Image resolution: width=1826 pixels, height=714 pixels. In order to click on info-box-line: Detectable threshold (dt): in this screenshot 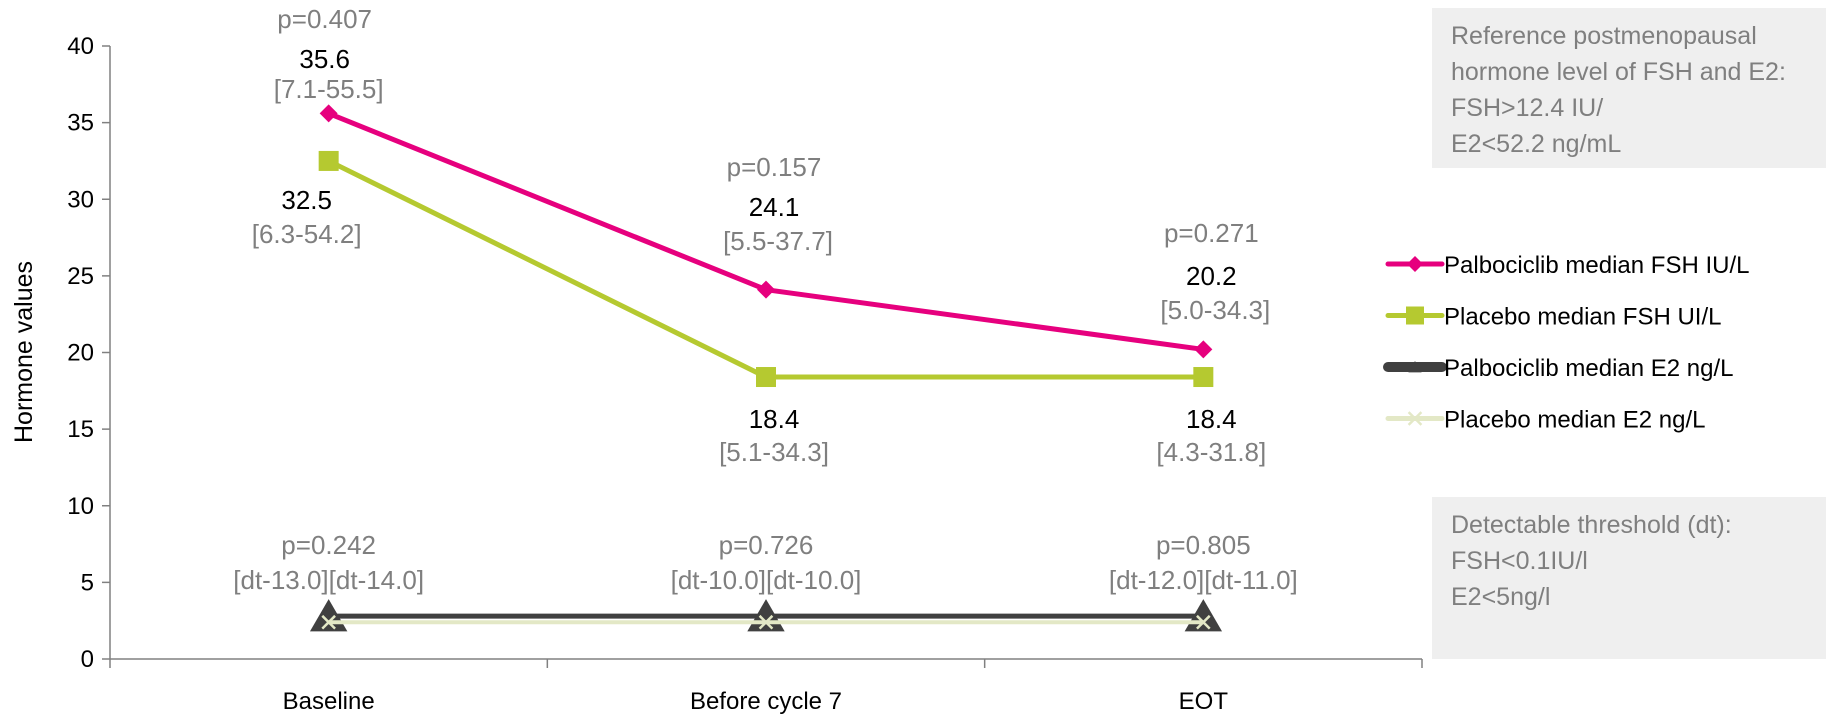, I will do `click(1591, 525)`.